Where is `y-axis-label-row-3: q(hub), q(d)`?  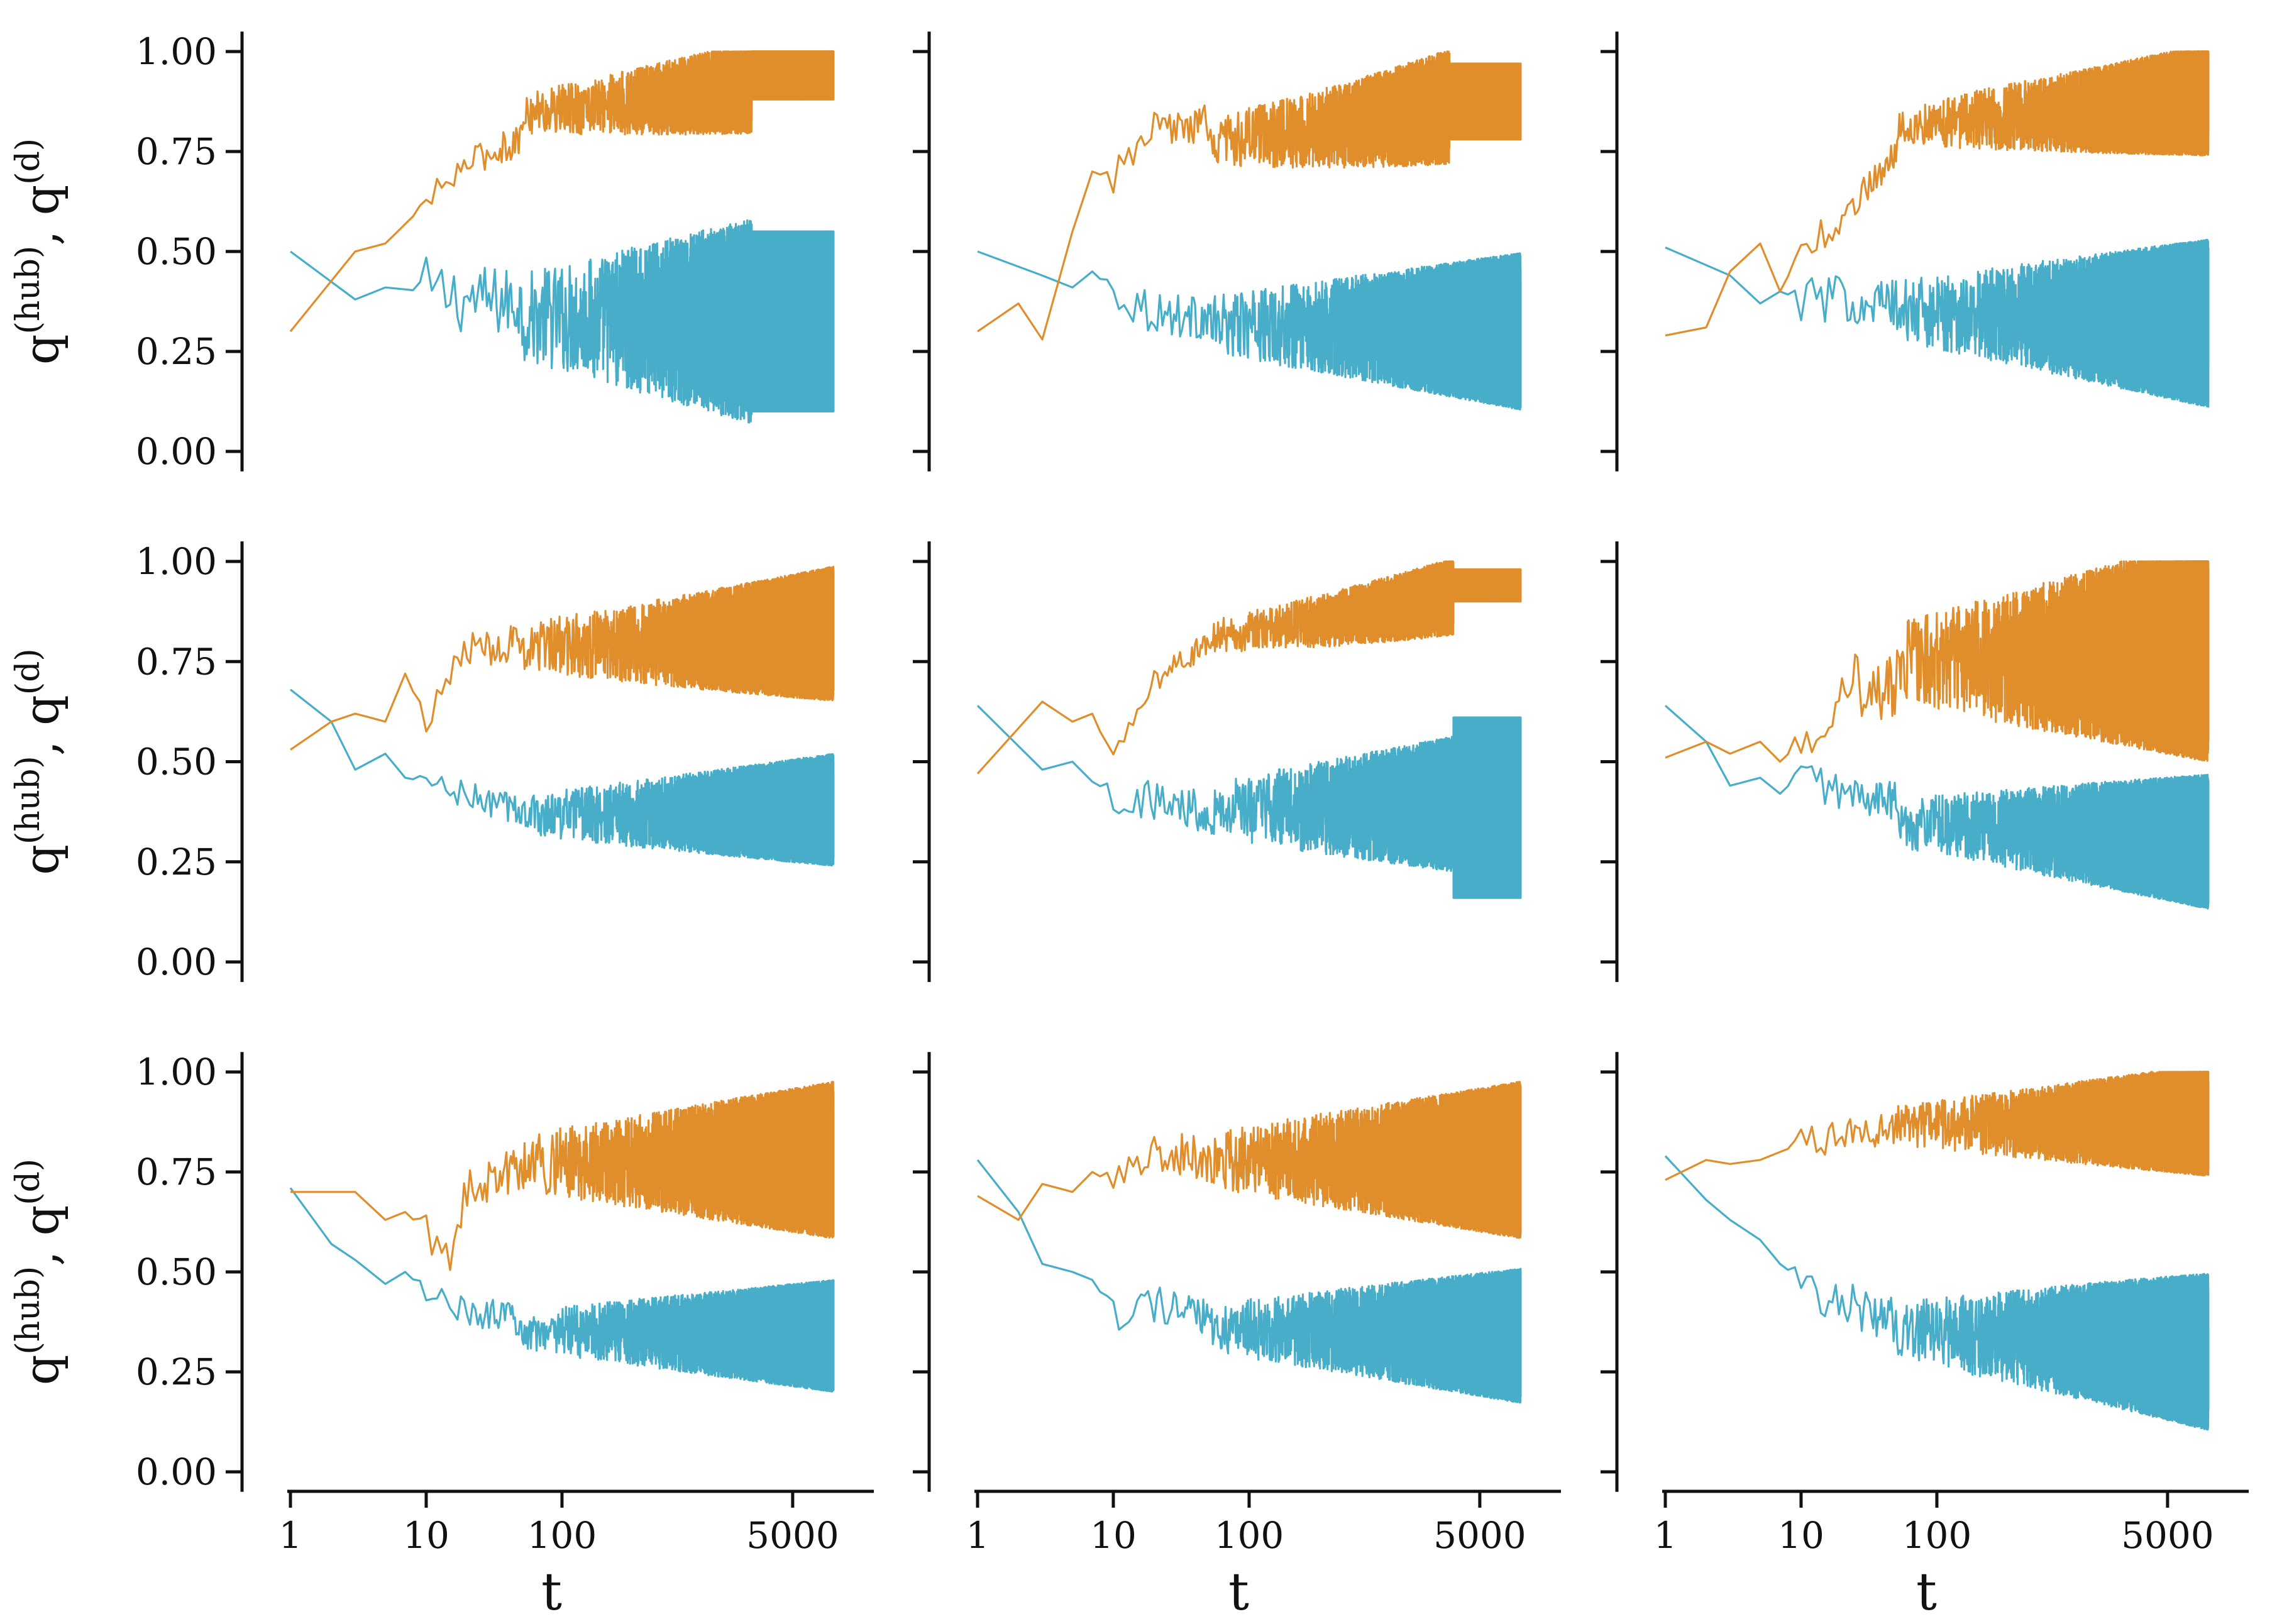 y-axis-label-row-3: q(hub), q(d) is located at coordinates (39, 1272).